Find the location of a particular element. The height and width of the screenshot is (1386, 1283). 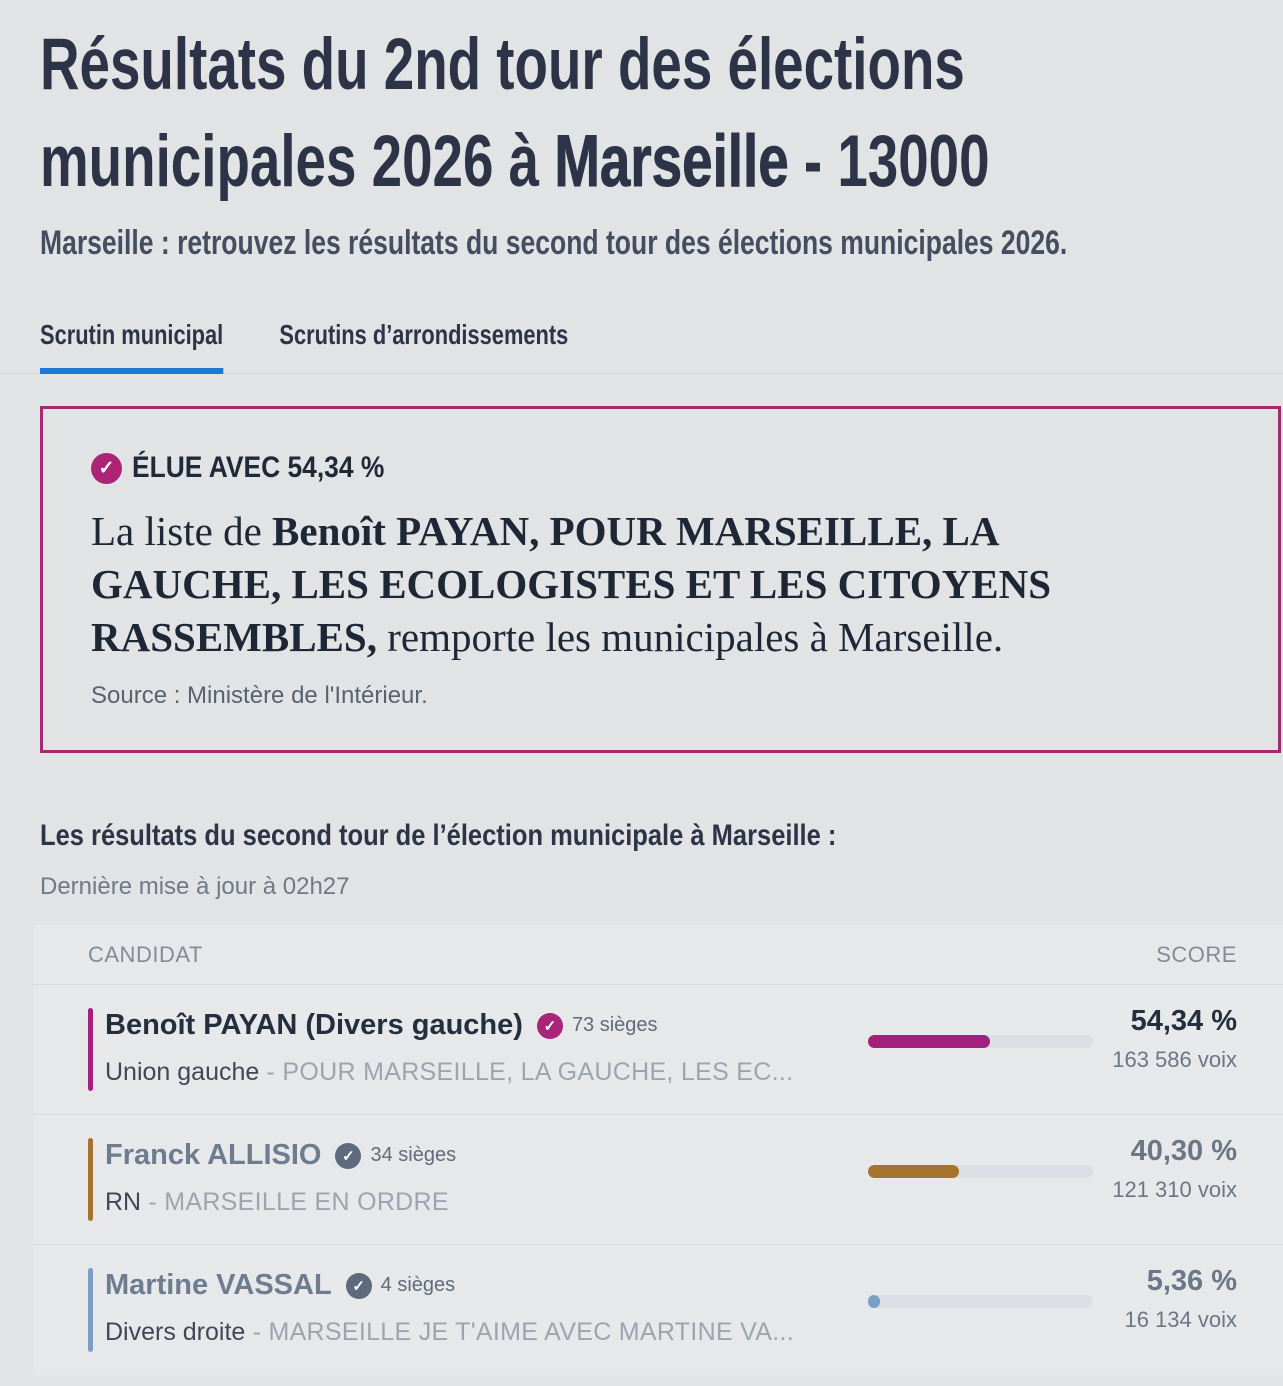

seats-count: 34 sièges is located at coordinates (413, 1155).